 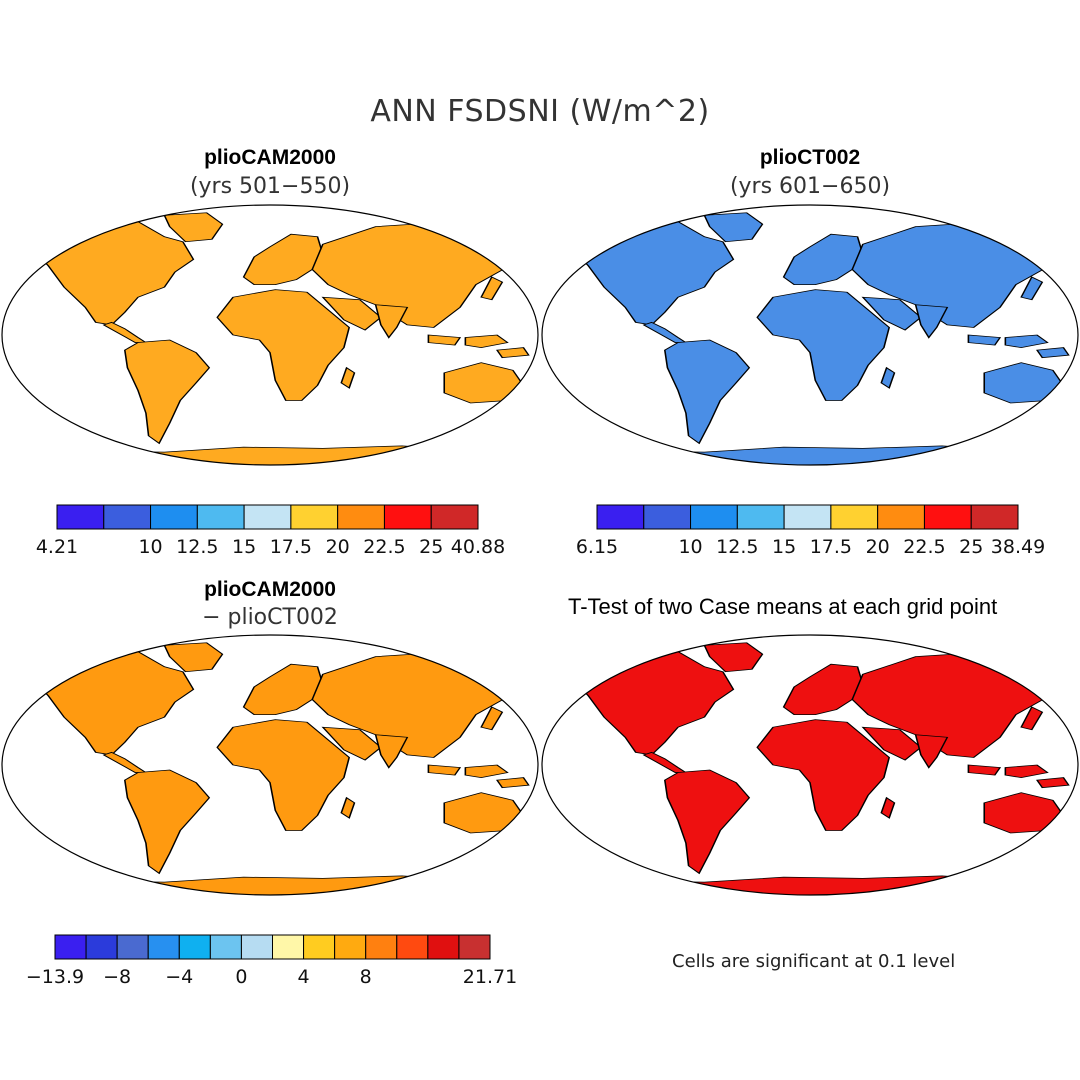 What do you see at coordinates (271, 961) in the screenshot?
I see `colorbar-3: −13.9 −8 −4 0 4 8 21.71` at bounding box center [271, 961].